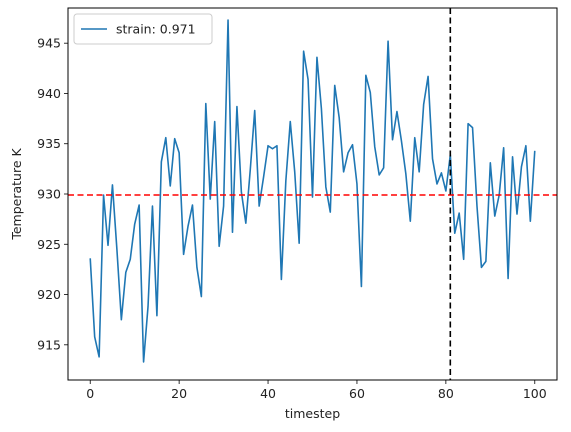  What do you see at coordinates (179, 393) in the screenshot?
I see `x-tick-label: 20` at bounding box center [179, 393].